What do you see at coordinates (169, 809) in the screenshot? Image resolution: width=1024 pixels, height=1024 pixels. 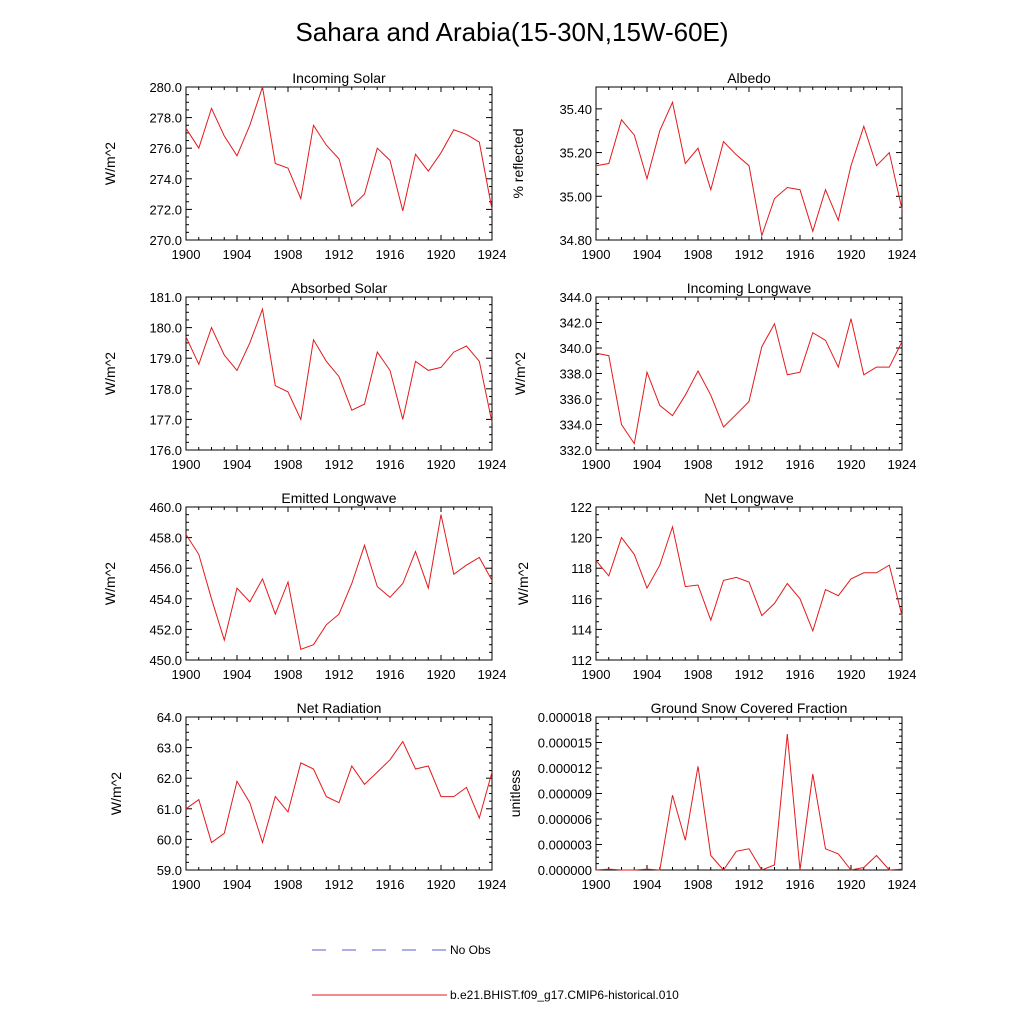 I see `y-tick-label: 61.0` at bounding box center [169, 809].